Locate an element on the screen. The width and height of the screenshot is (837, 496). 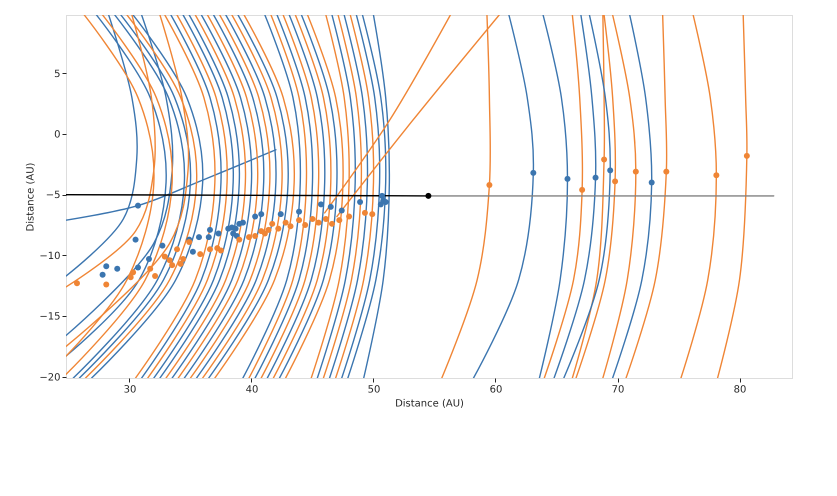
x-tick-label: 30 is located at coordinates (130, 390).